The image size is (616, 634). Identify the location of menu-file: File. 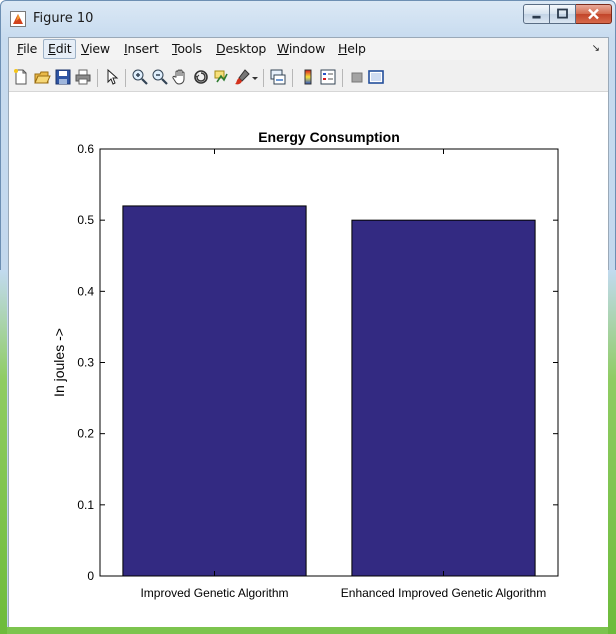
(27, 48).